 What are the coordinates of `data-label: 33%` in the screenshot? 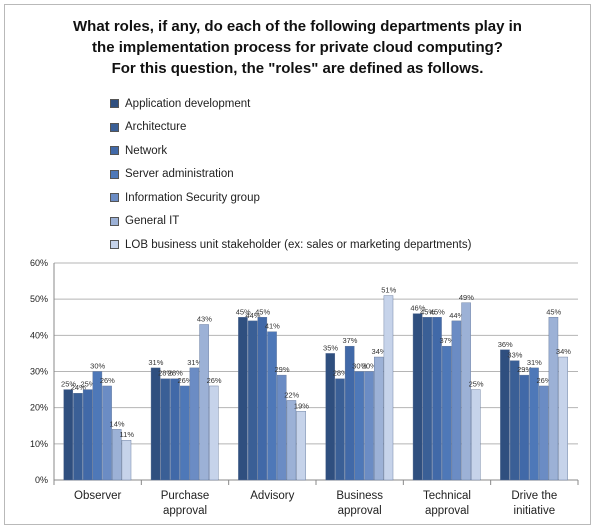 It's located at (514, 355).